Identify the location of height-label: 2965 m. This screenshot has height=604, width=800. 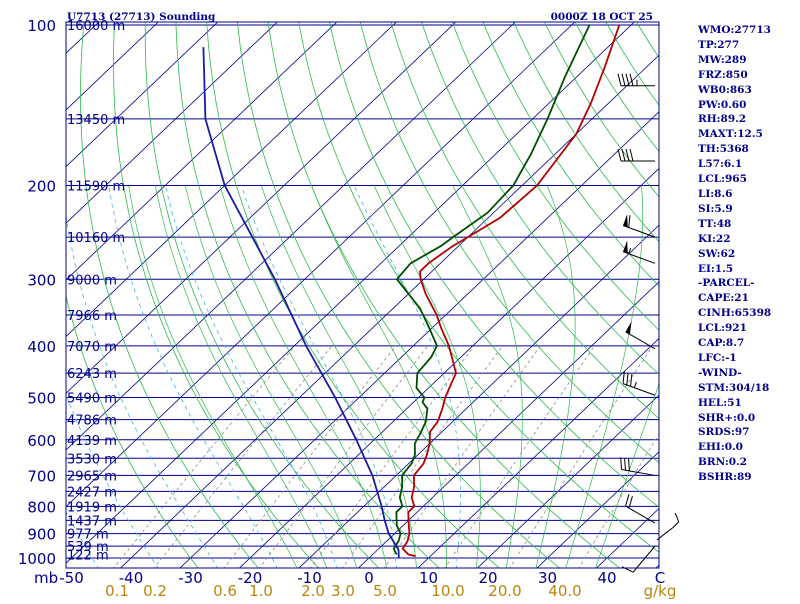
(92, 476).